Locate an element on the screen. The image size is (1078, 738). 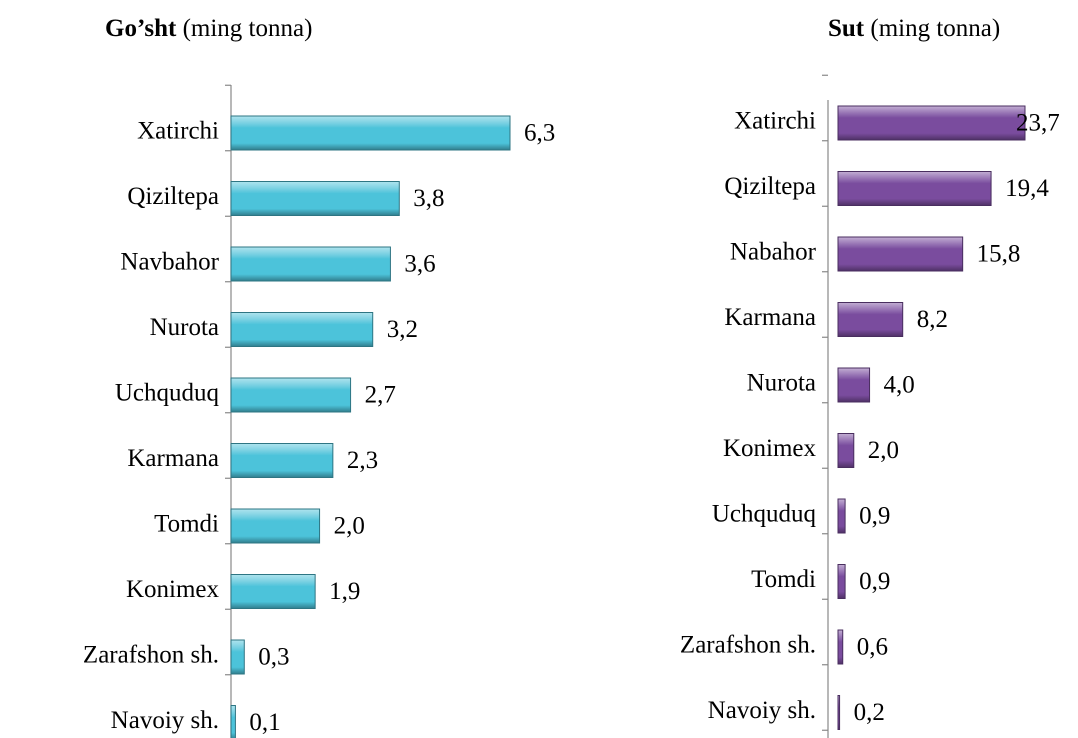
value-label: 3,2 is located at coordinates (402, 329).